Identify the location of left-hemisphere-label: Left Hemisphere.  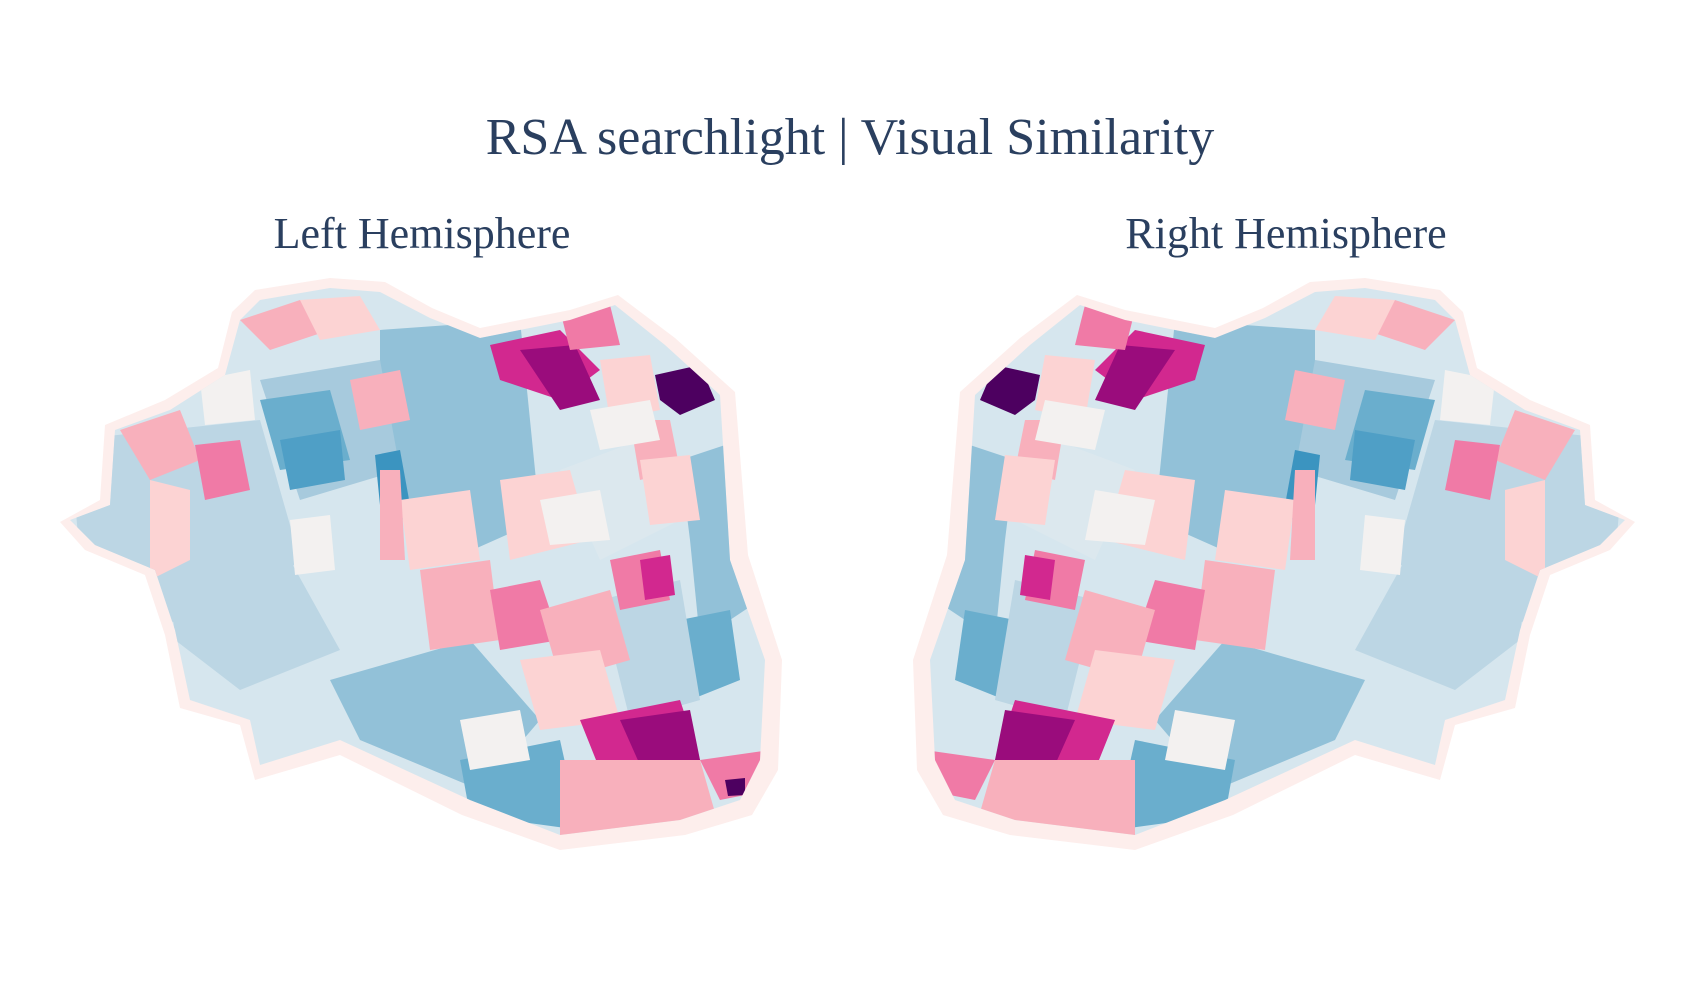
(422, 233).